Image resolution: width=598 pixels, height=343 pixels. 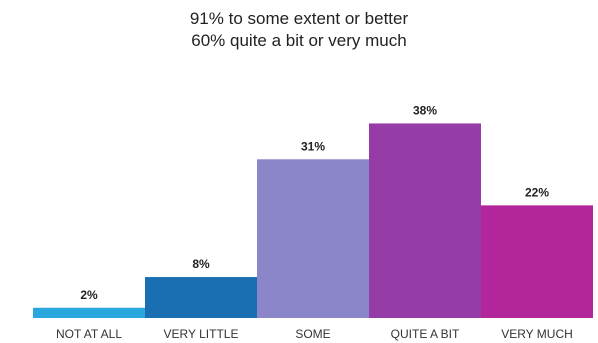 What do you see at coordinates (425, 334) in the screenshot?
I see `category-label: QUITE A BIT` at bounding box center [425, 334].